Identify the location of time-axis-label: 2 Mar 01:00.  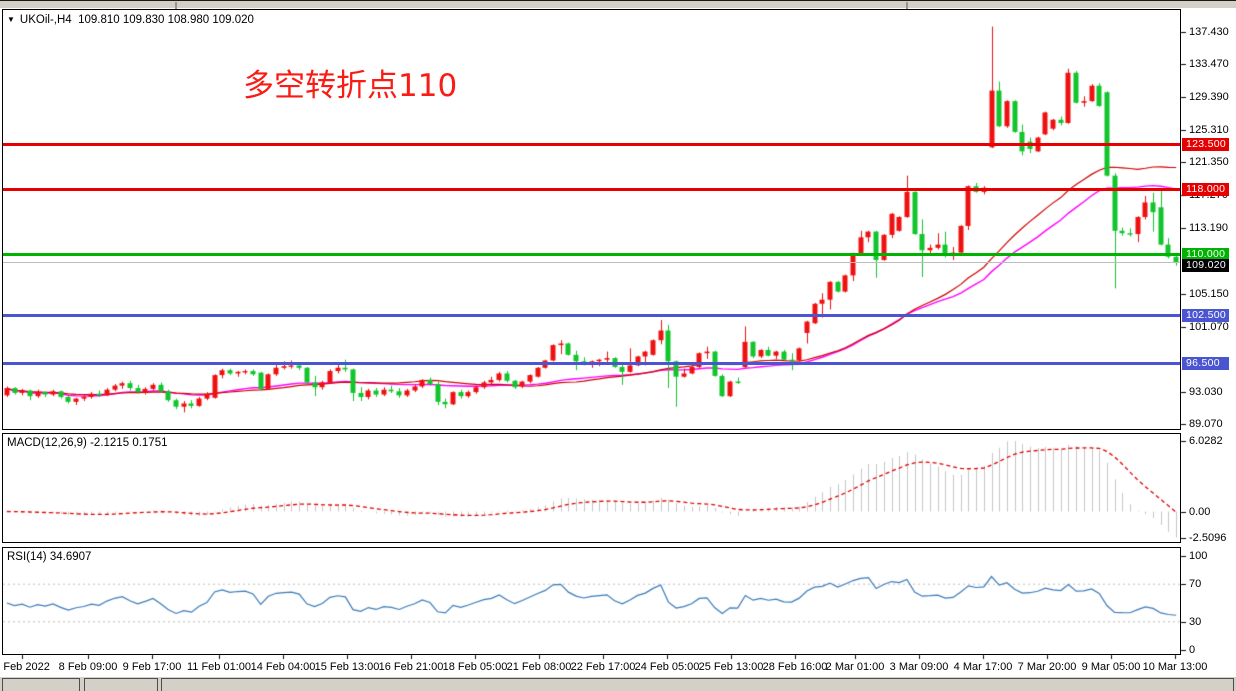
(855, 667).